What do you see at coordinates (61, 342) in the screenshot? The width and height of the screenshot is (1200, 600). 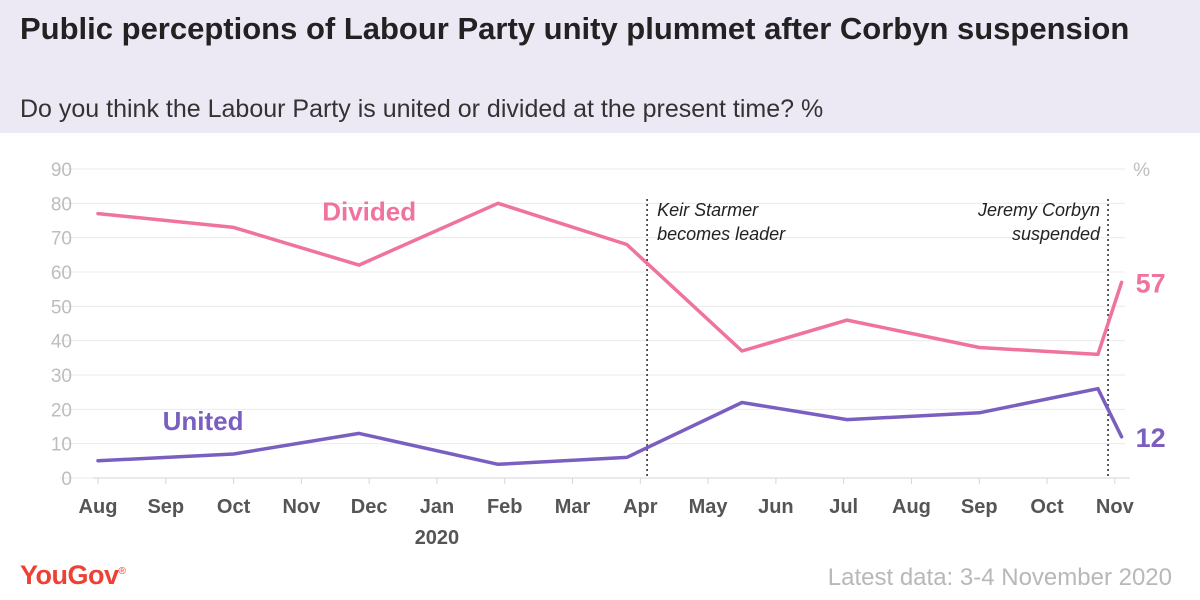 I see `y-tick-label: 40` at bounding box center [61, 342].